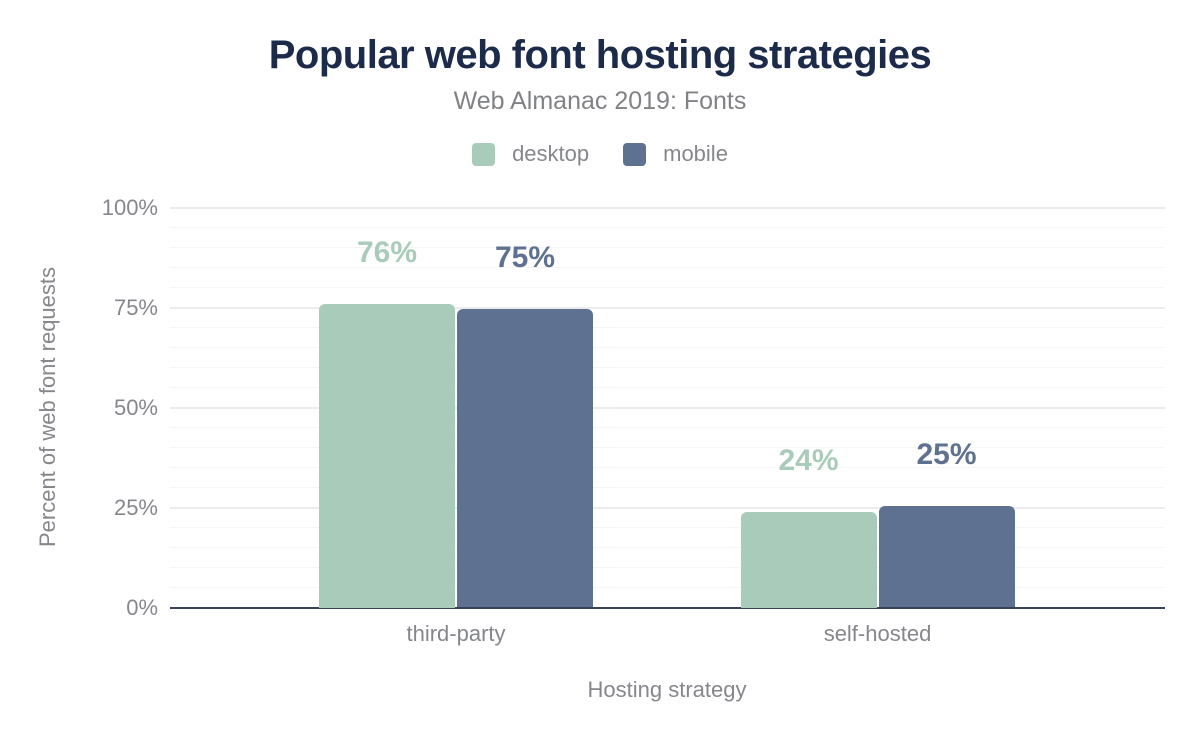 The width and height of the screenshot is (1200, 742). I want to click on legend: desktop mobile, so click(600, 154).